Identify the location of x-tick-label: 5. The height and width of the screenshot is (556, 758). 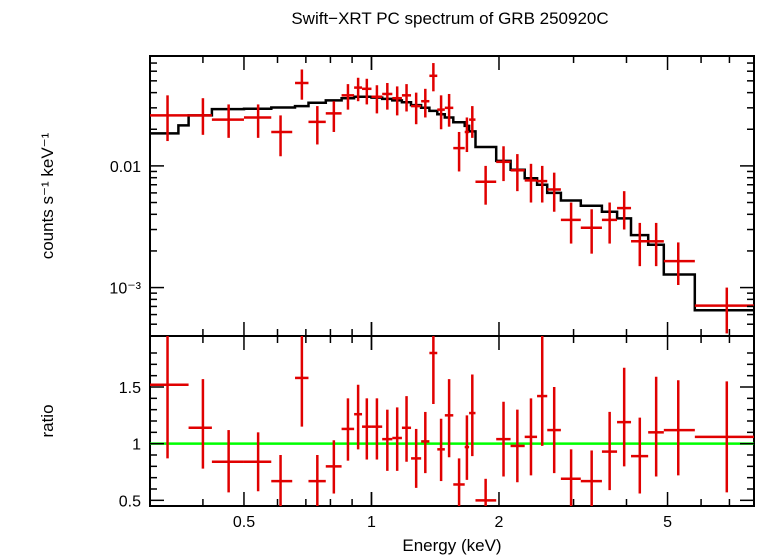
(667, 522).